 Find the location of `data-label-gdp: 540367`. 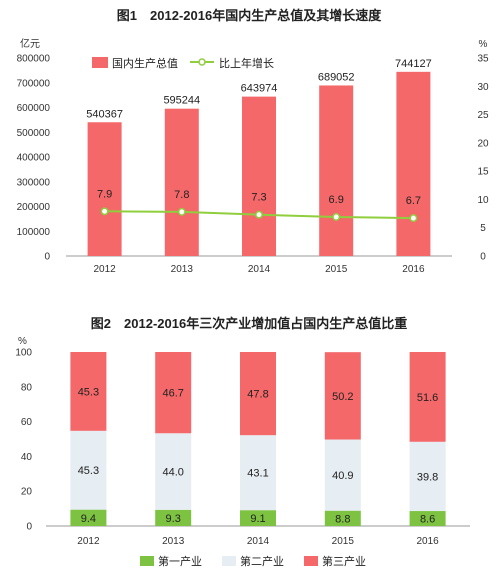

data-label-gdp: 540367 is located at coordinates (104, 114).